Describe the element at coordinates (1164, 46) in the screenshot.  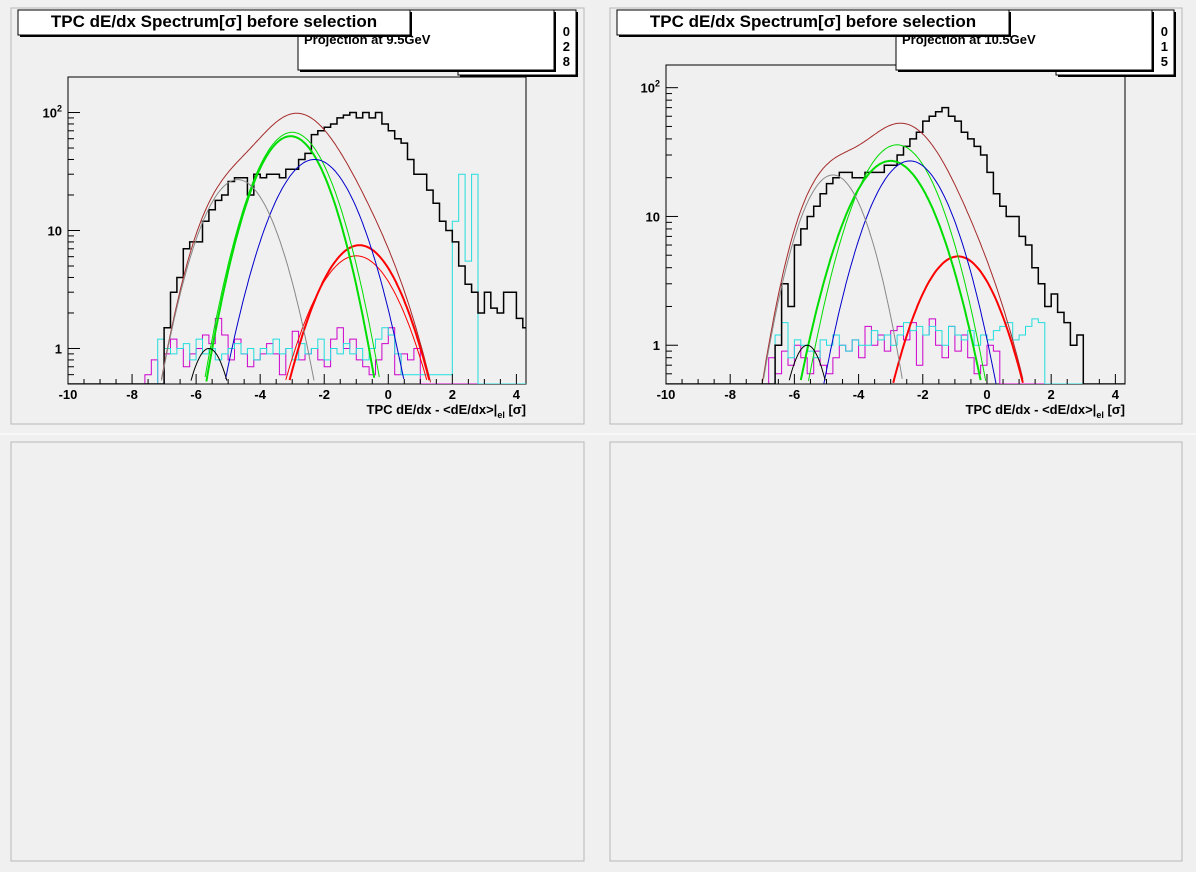
I see `stat-value: 1` at that location.